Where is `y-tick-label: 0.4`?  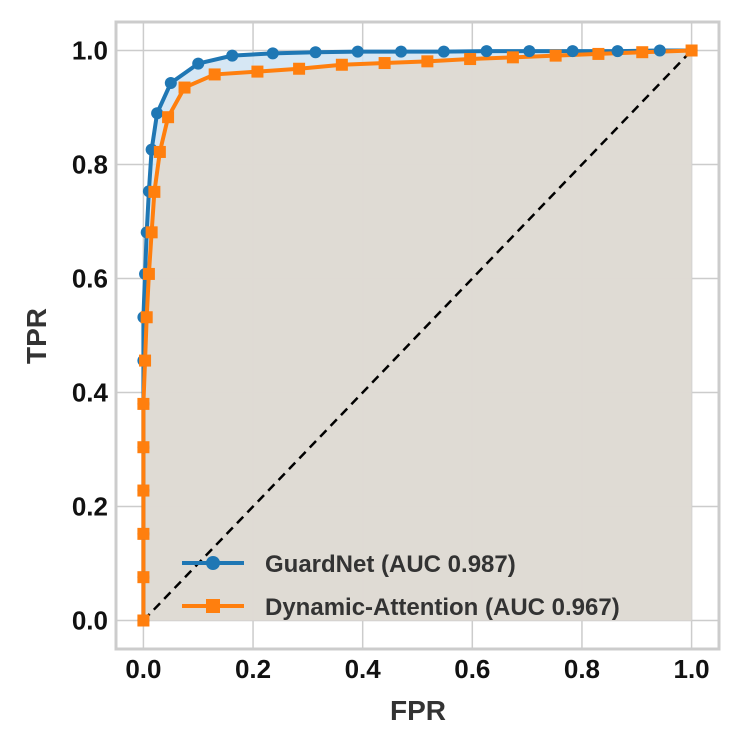 y-tick-label: 0.4 is located at coordinates (90, 393).